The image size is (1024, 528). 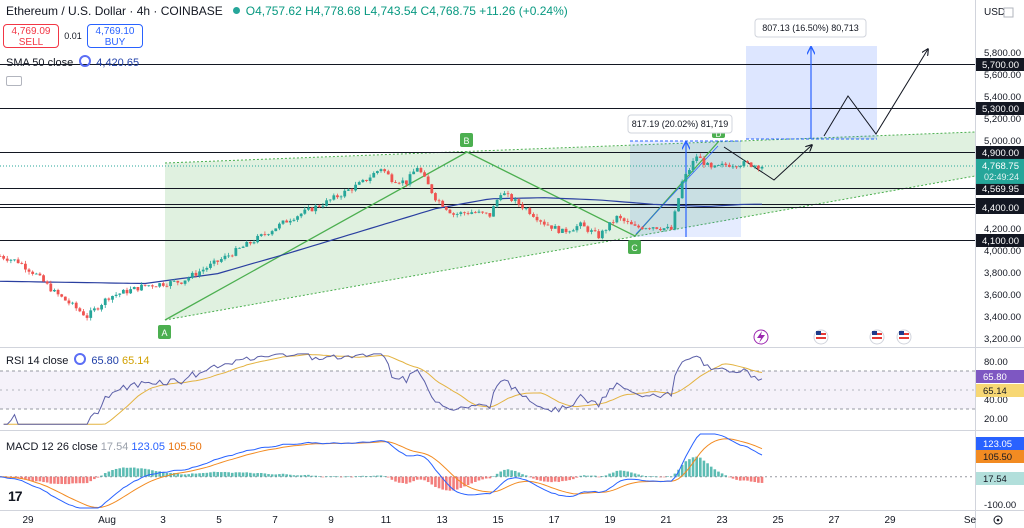 I want to click on time-tick-label: 11, so click(x=386, y=520).